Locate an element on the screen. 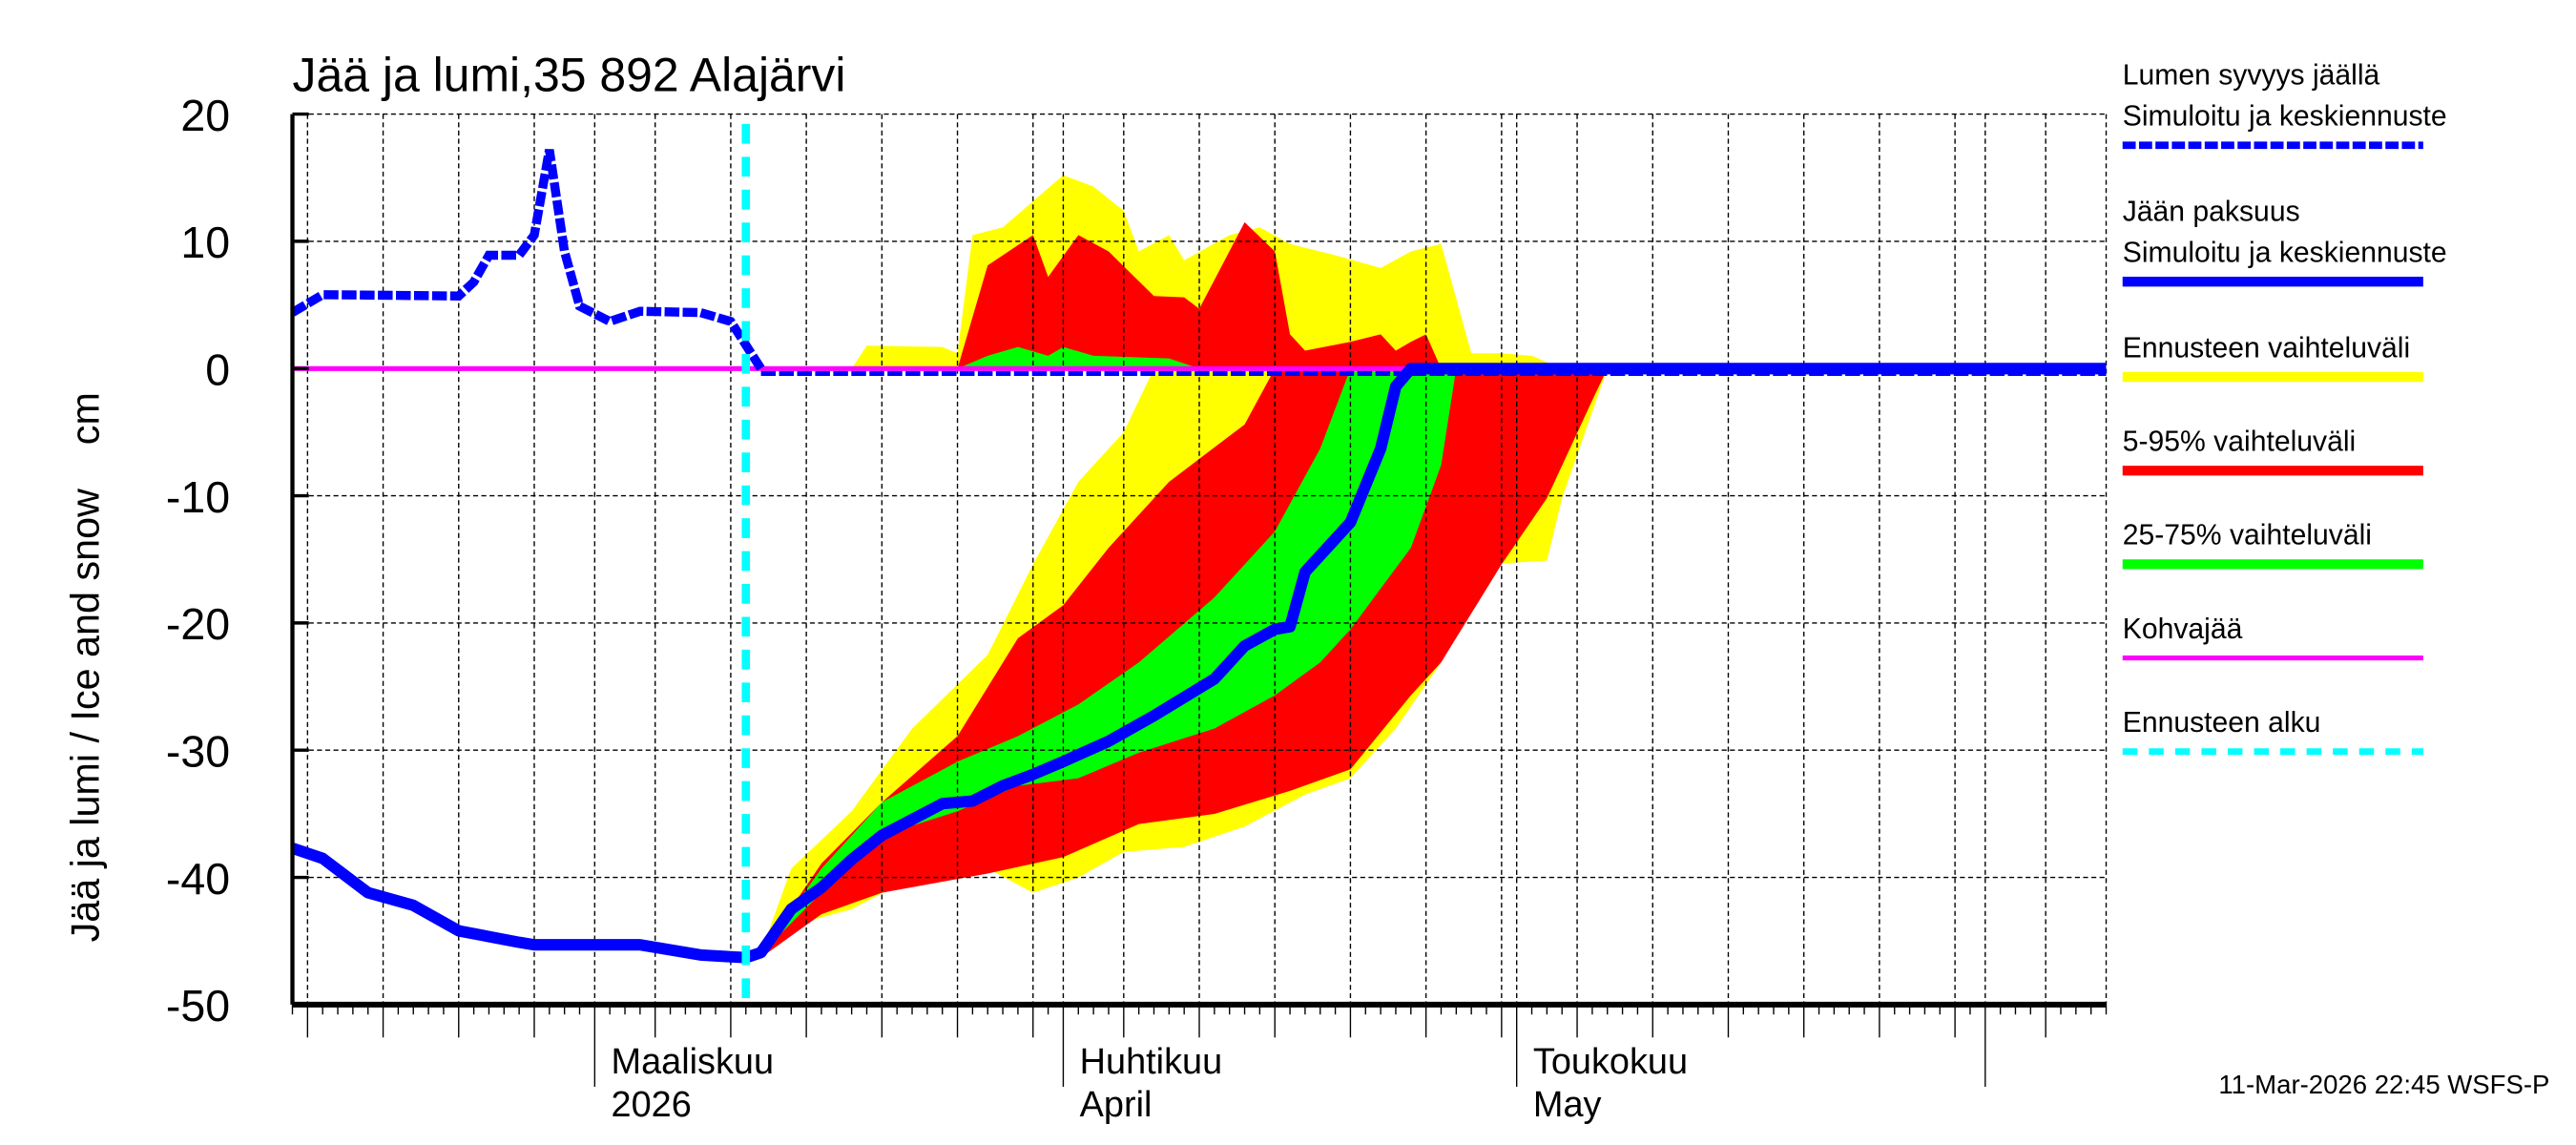 Image resolution: width=2576 pixels, height=1145 pixels. snow-depth-line is located at coordinates (527, 260).